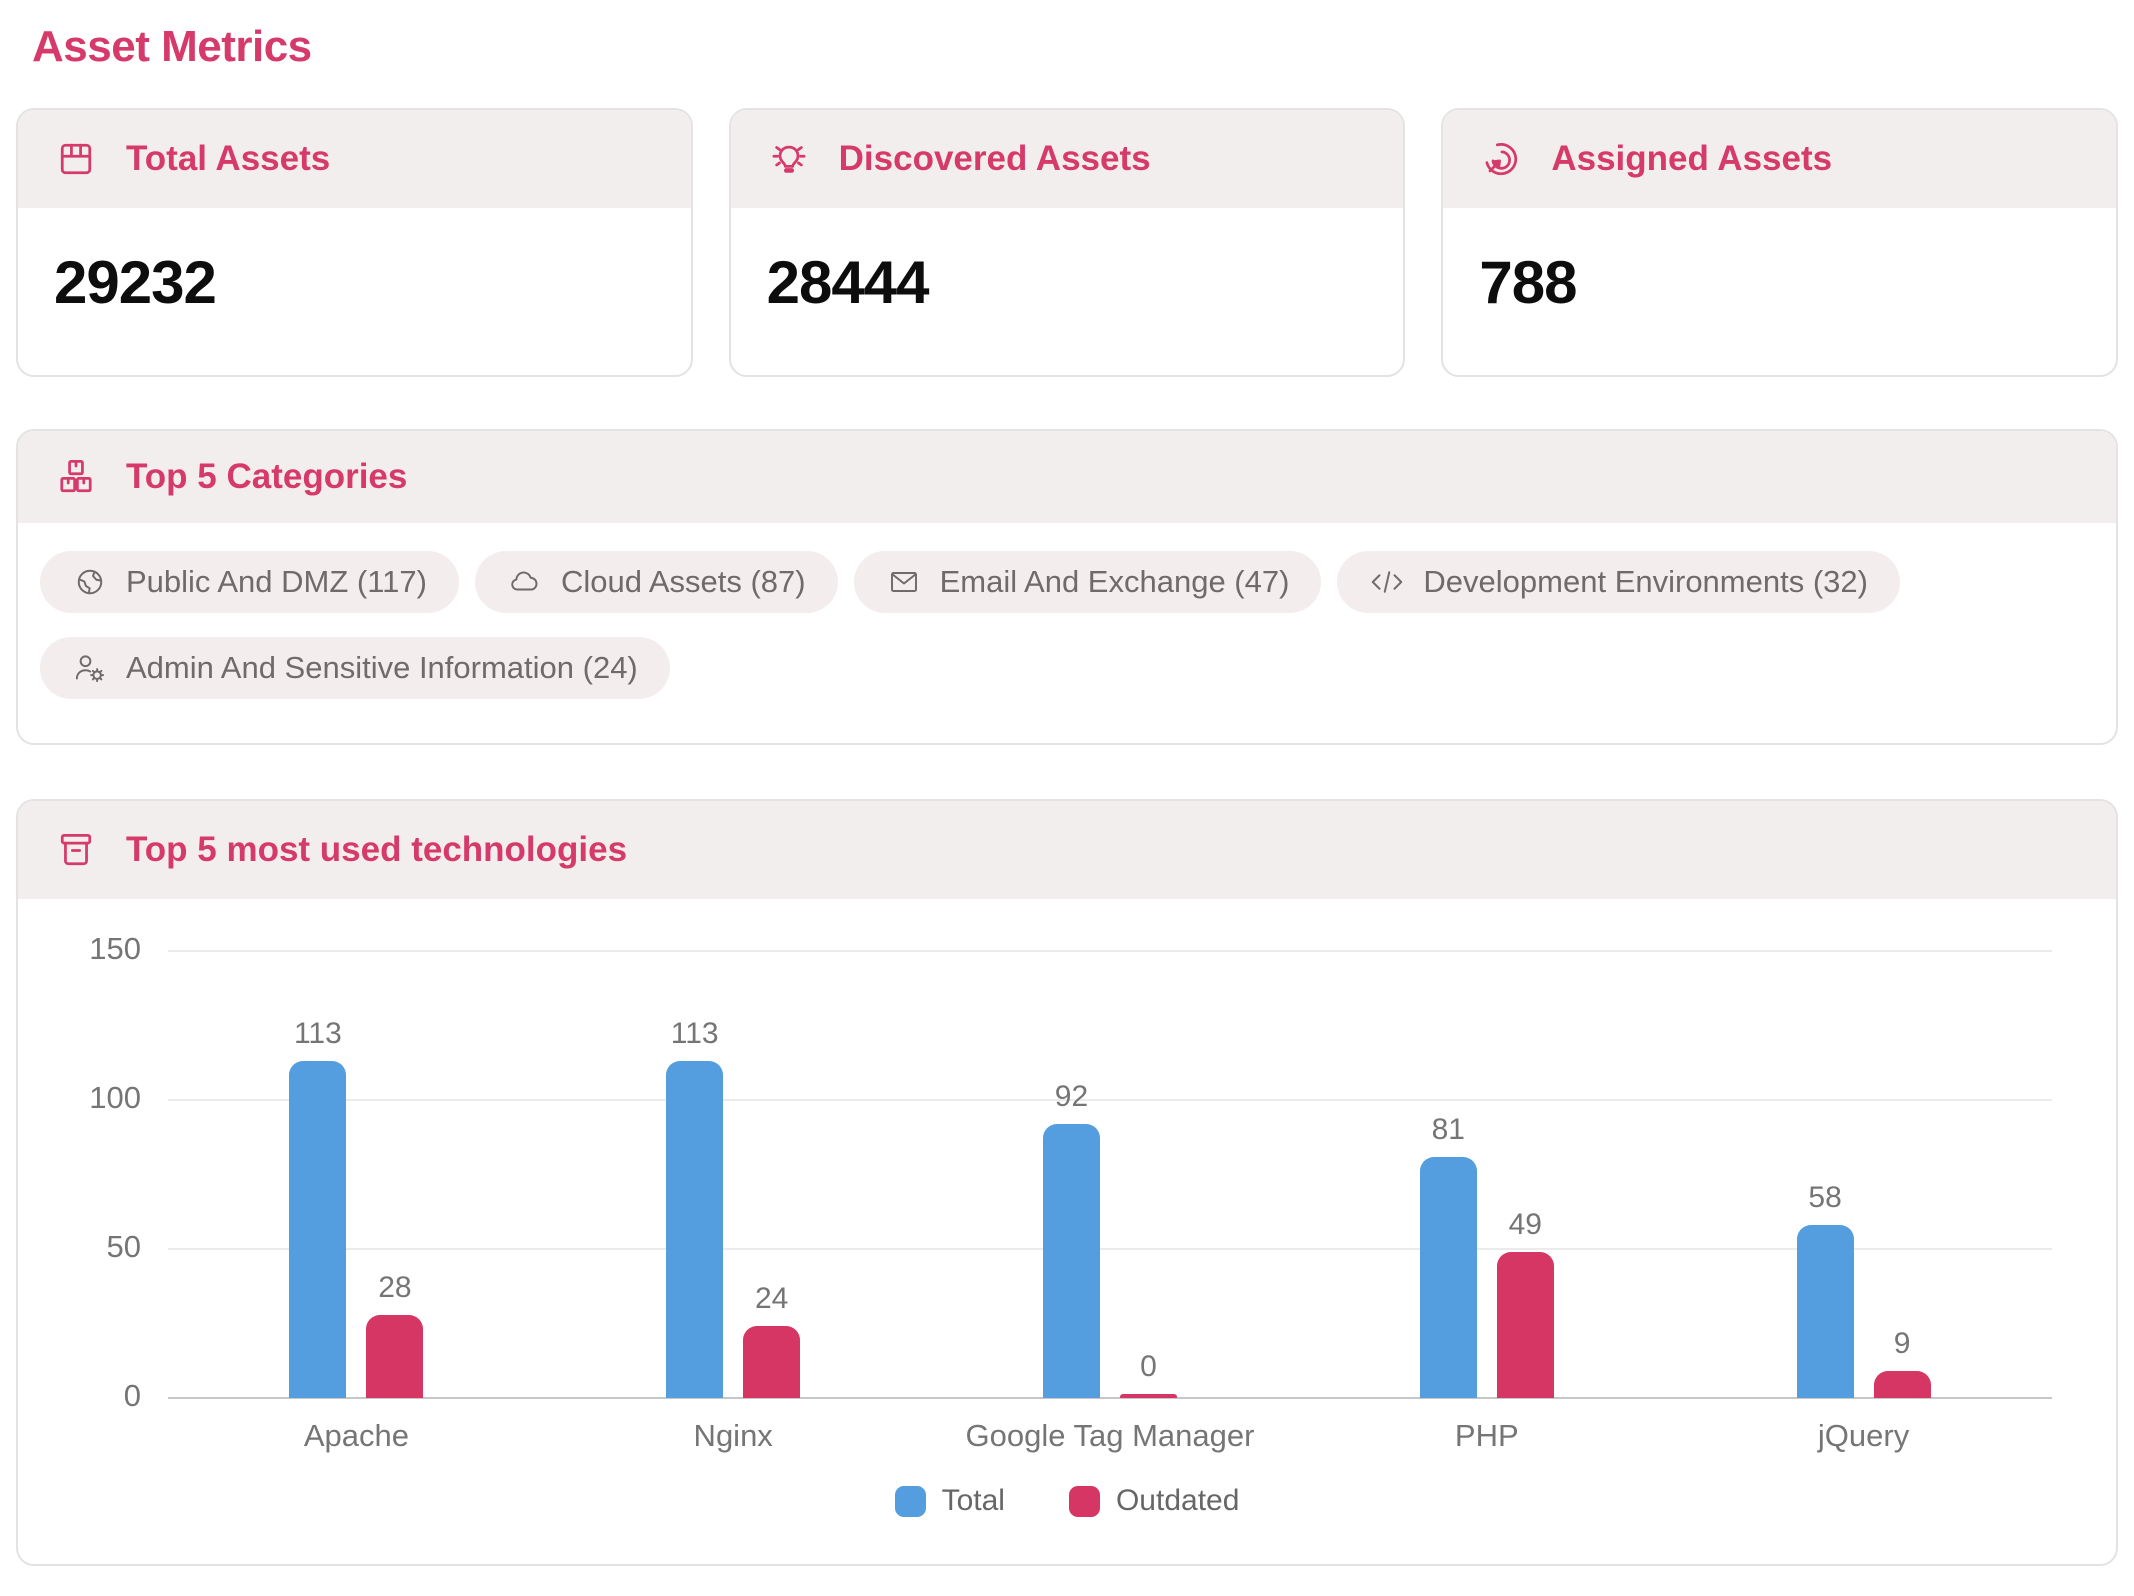  What do you see at coordinates (377, 849) in the screenshot?
I see `technologies-chart-title: Top 5 most used technologies` at bounding box center [377, 849].